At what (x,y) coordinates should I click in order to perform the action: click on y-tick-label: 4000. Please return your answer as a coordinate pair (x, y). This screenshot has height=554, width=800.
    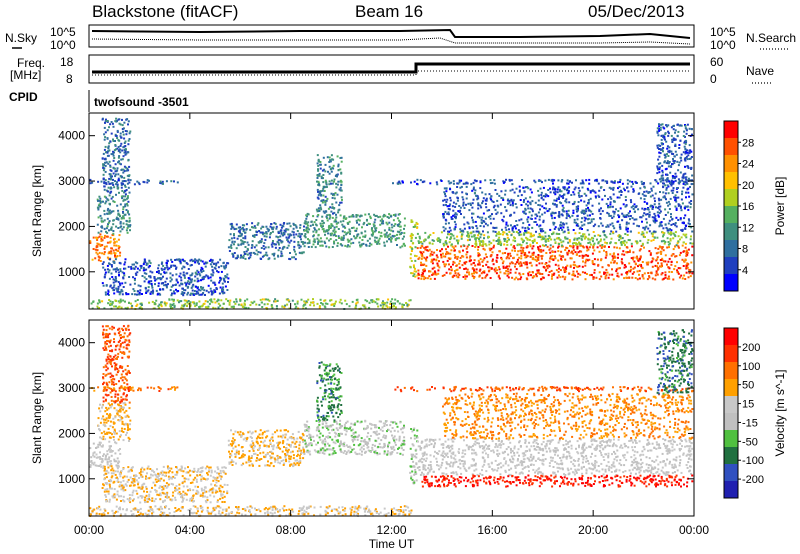
    Looking at the image, I should click on (71, 136).